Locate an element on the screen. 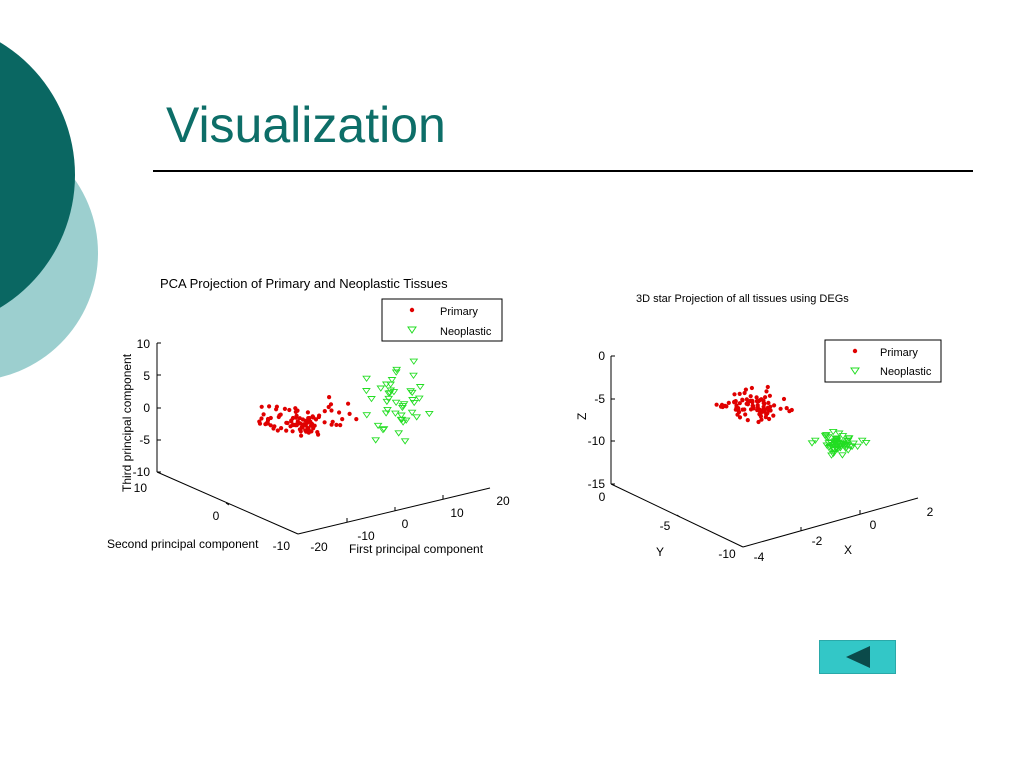 Image resolution: width=1024 pixels, height=768 pixels. pca-z-tick-label: 5 is located at coordinates (146, 376).